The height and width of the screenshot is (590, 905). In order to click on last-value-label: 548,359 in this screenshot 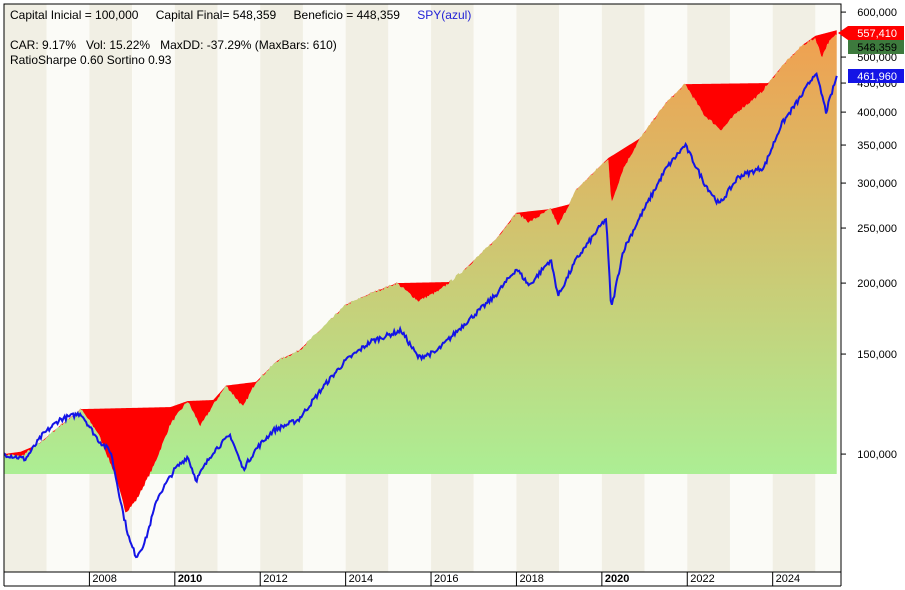, I will do `click(877, 48)`.